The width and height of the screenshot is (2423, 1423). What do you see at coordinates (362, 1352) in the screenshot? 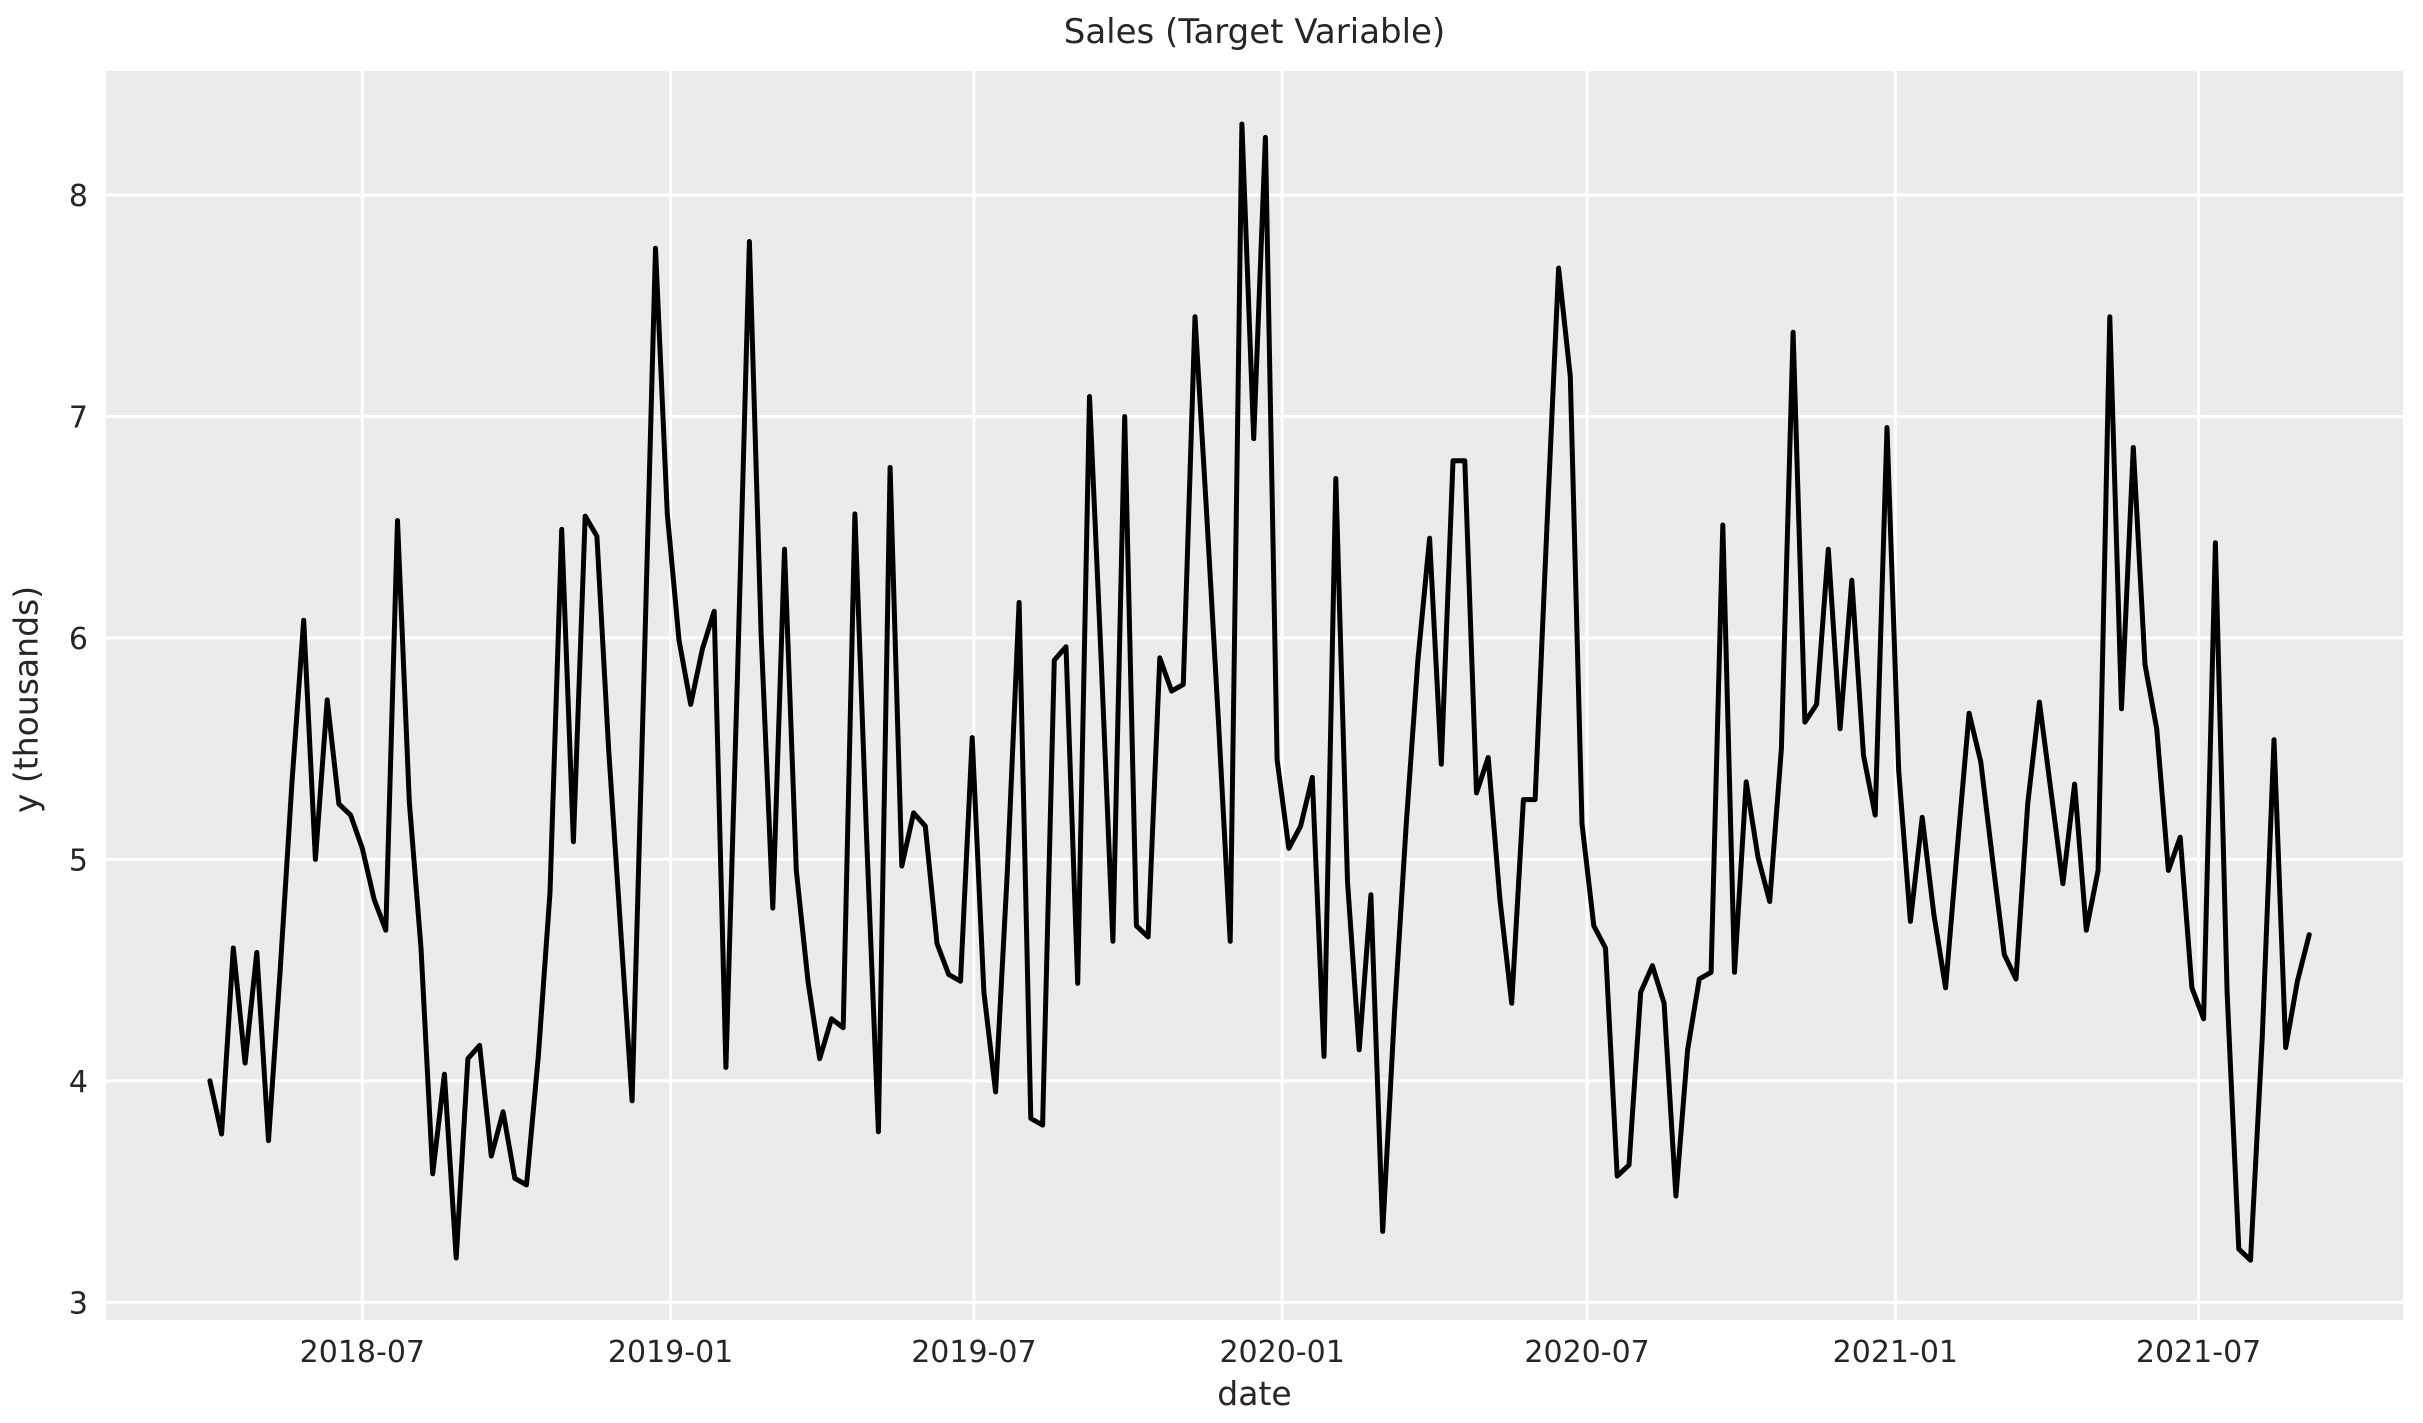
I see `x-tick-label: 2018-07` at bounding box center [362, 1352].